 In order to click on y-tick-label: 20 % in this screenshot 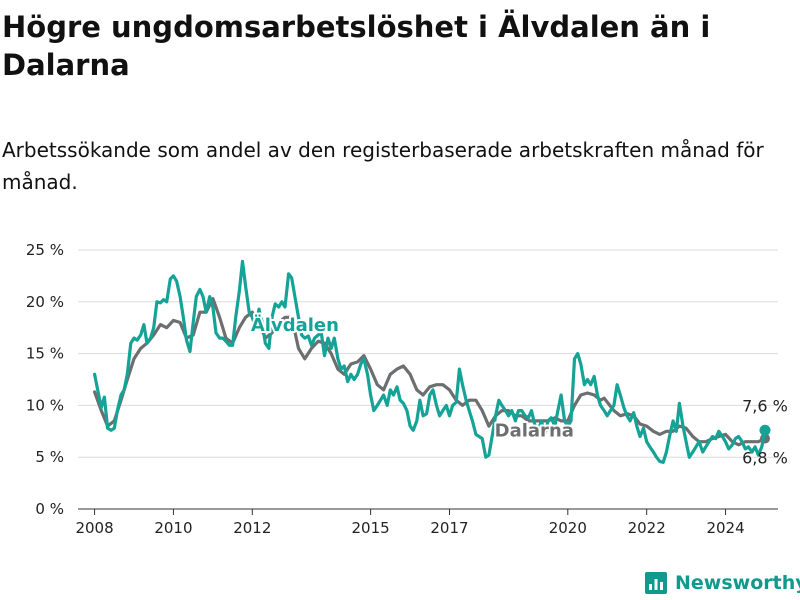, I will do `click(45, 302)`.